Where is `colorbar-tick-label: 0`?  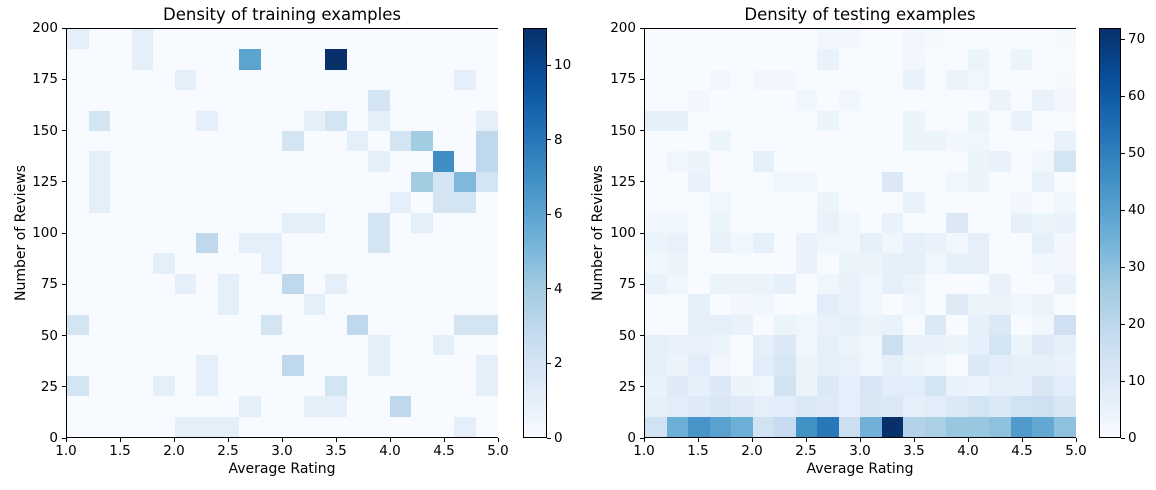
colorbar-tick-label: 0 is located at coordinates (1132, 438).